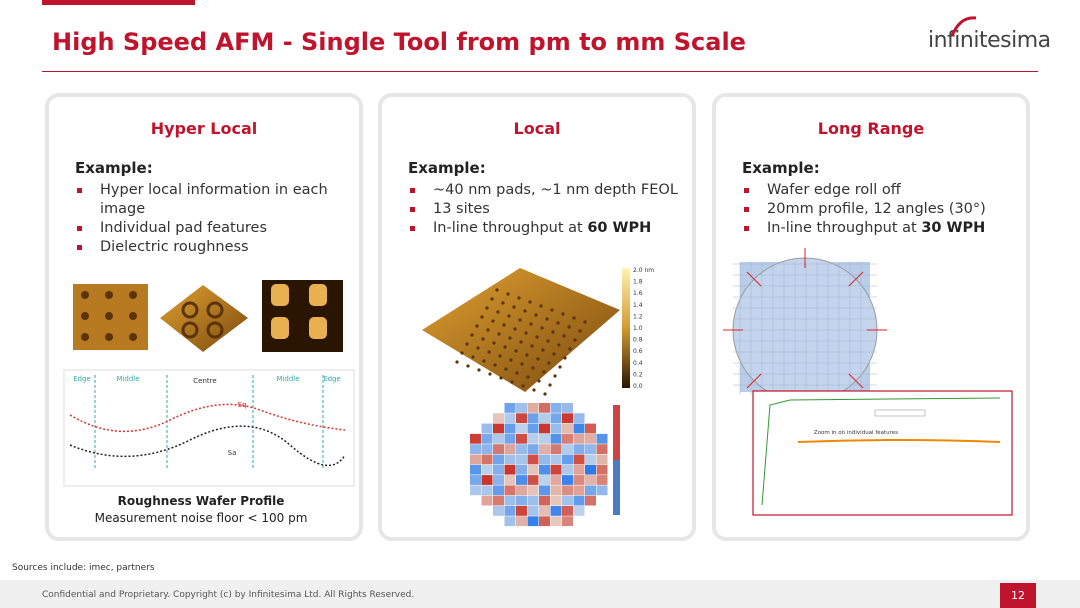 The width and height of the screenshot is (1080, 608). I want to click on logo-swoosh, so click(963, 26).